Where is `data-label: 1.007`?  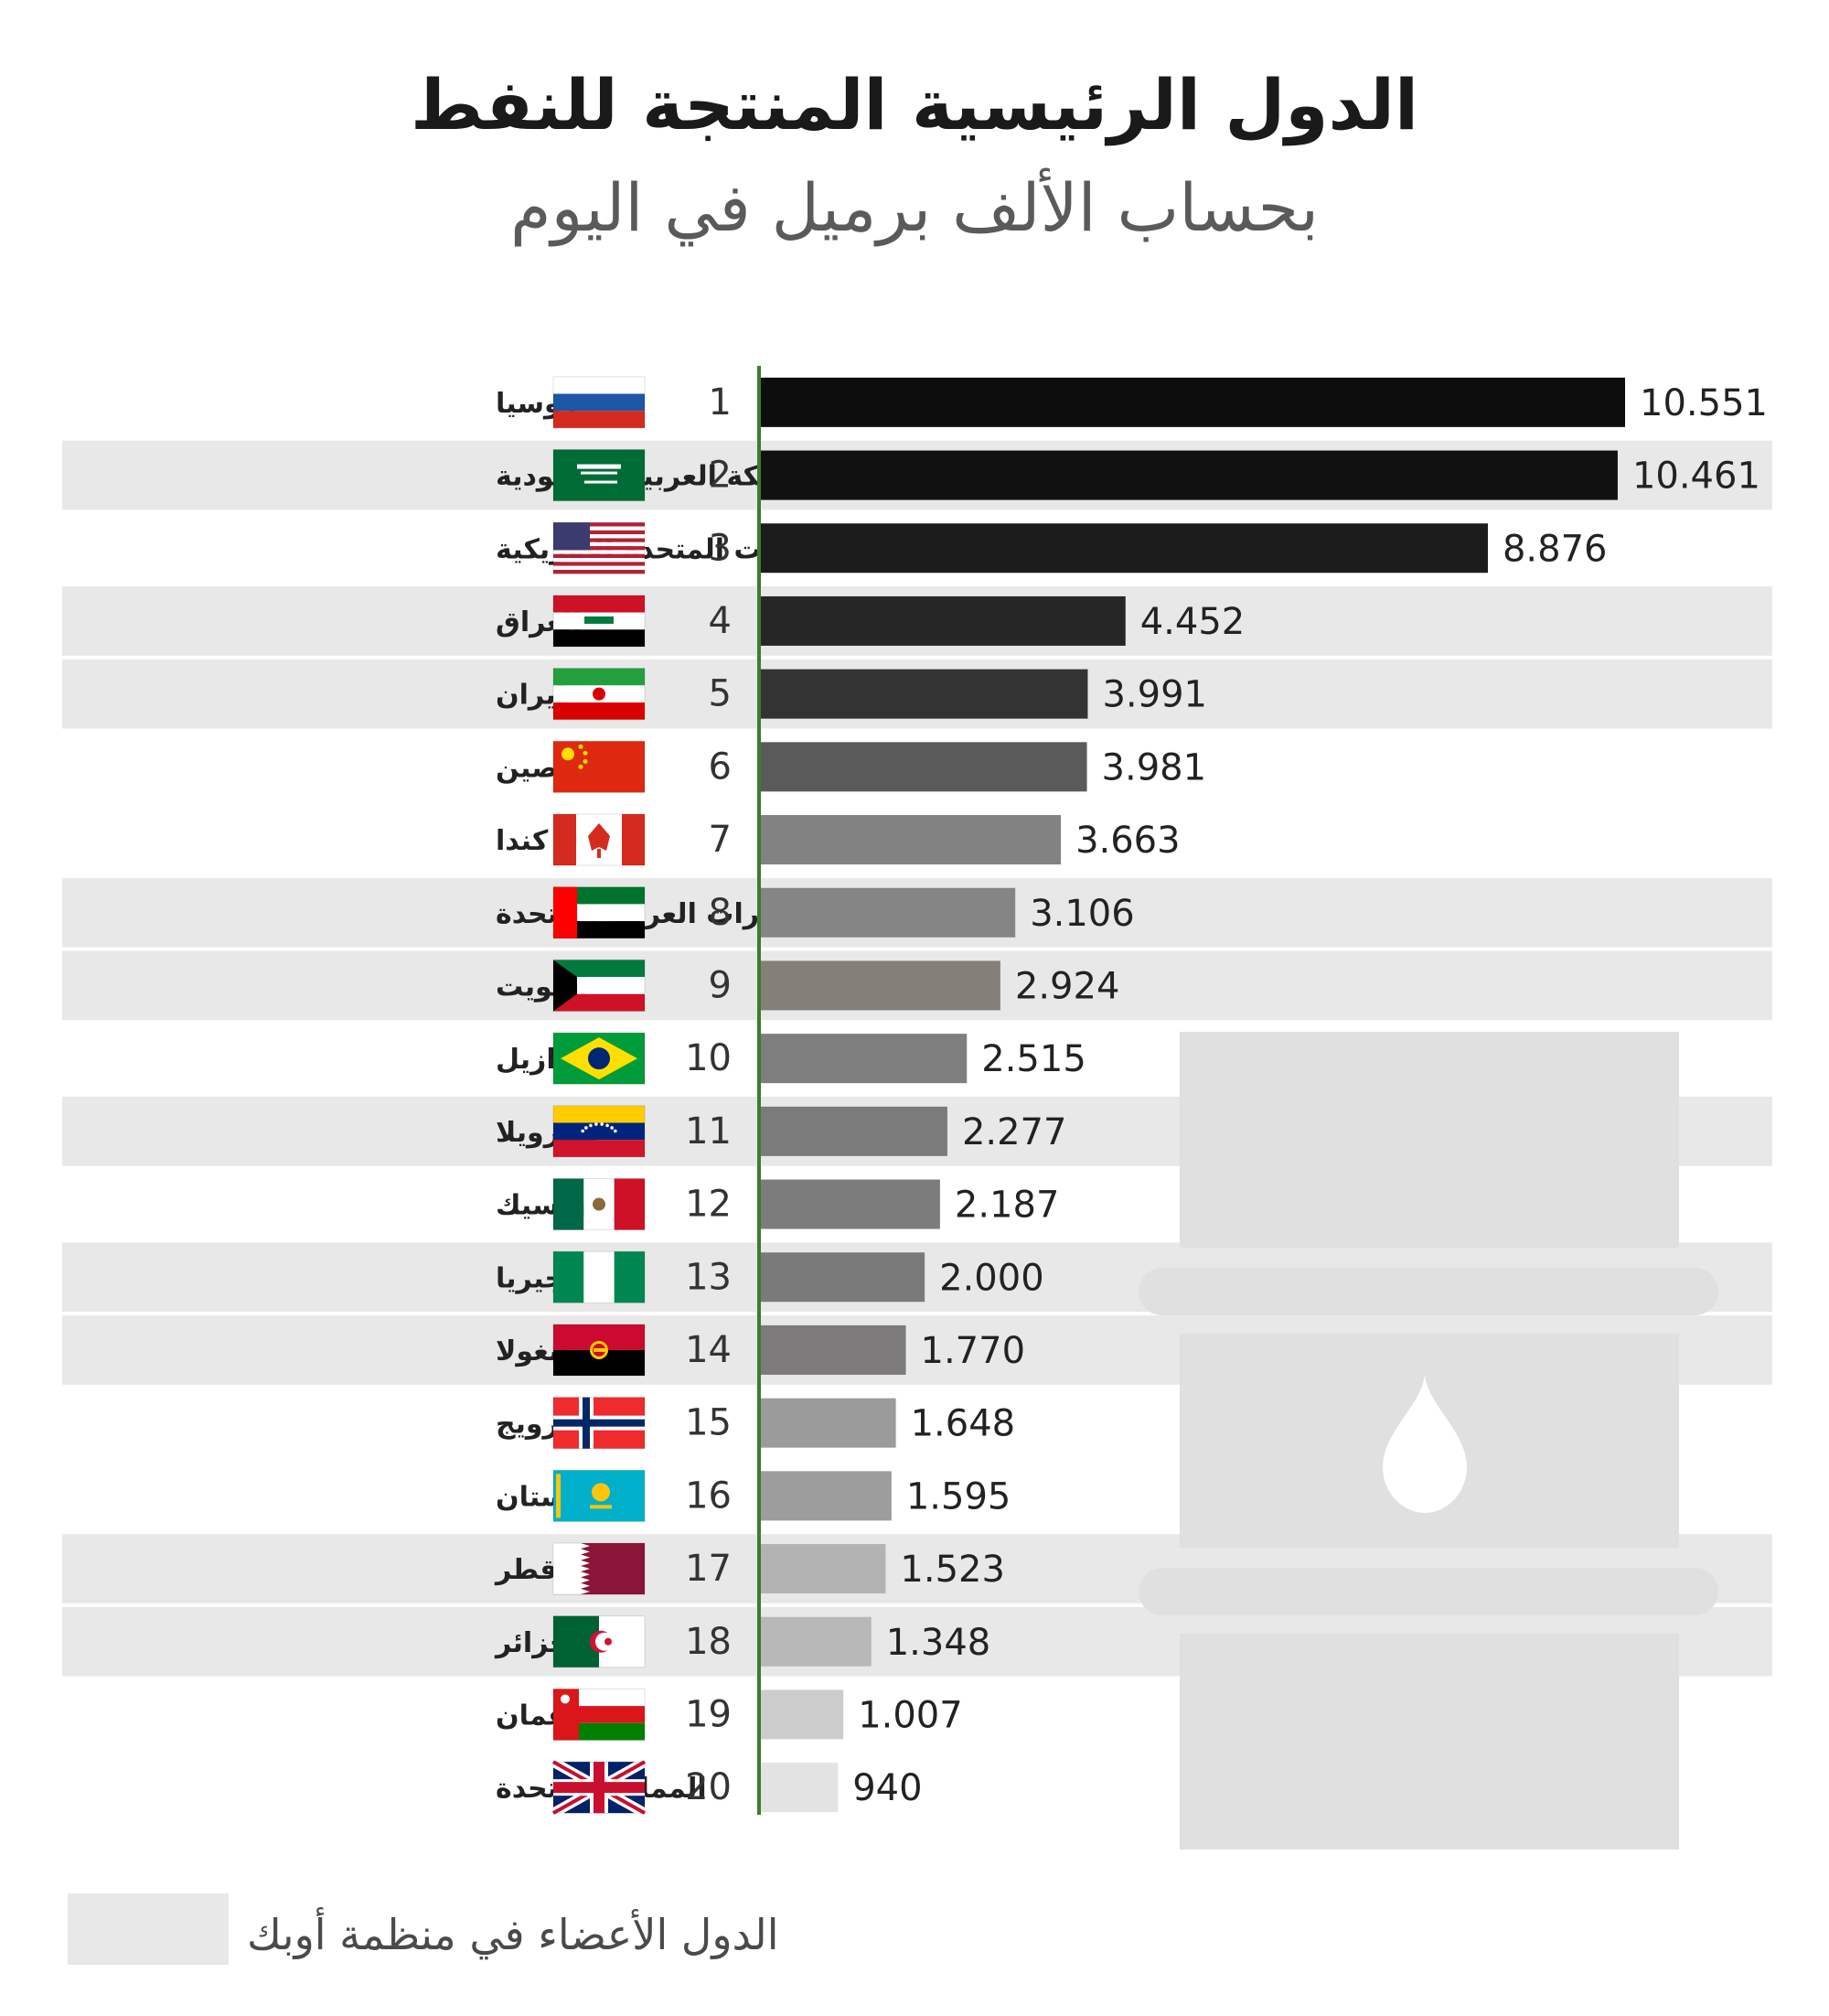 data-label: 1.007 is located at coordinates (910, 1715).